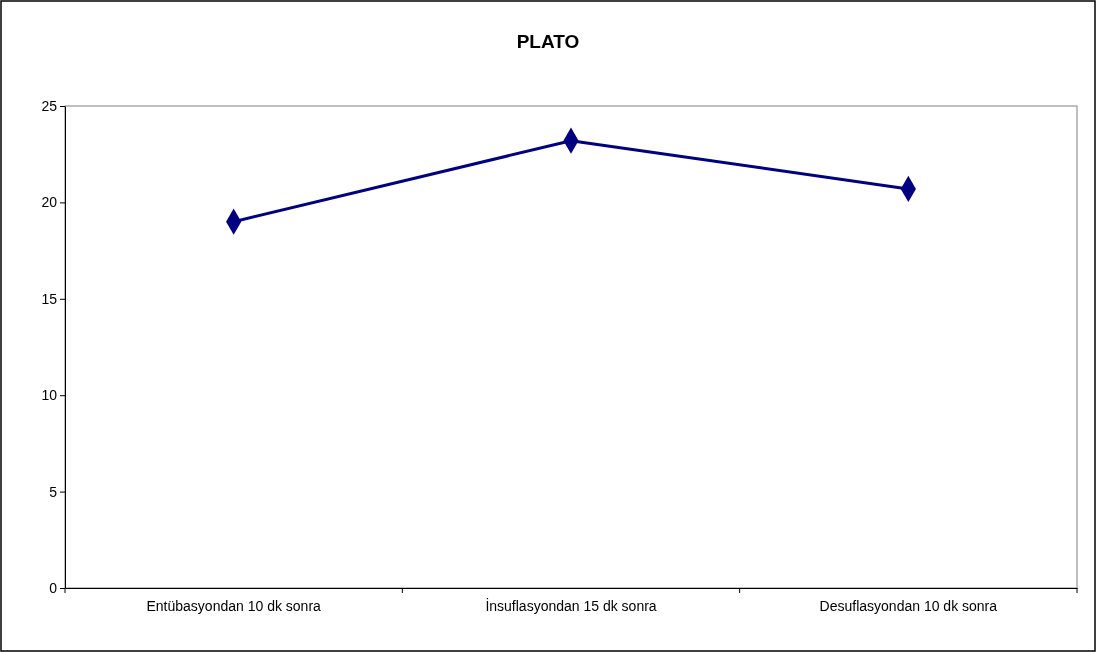 The width and height of the screenshot is (1096, 652). I want to click on y-tick-label: 20, so click(49, 202).